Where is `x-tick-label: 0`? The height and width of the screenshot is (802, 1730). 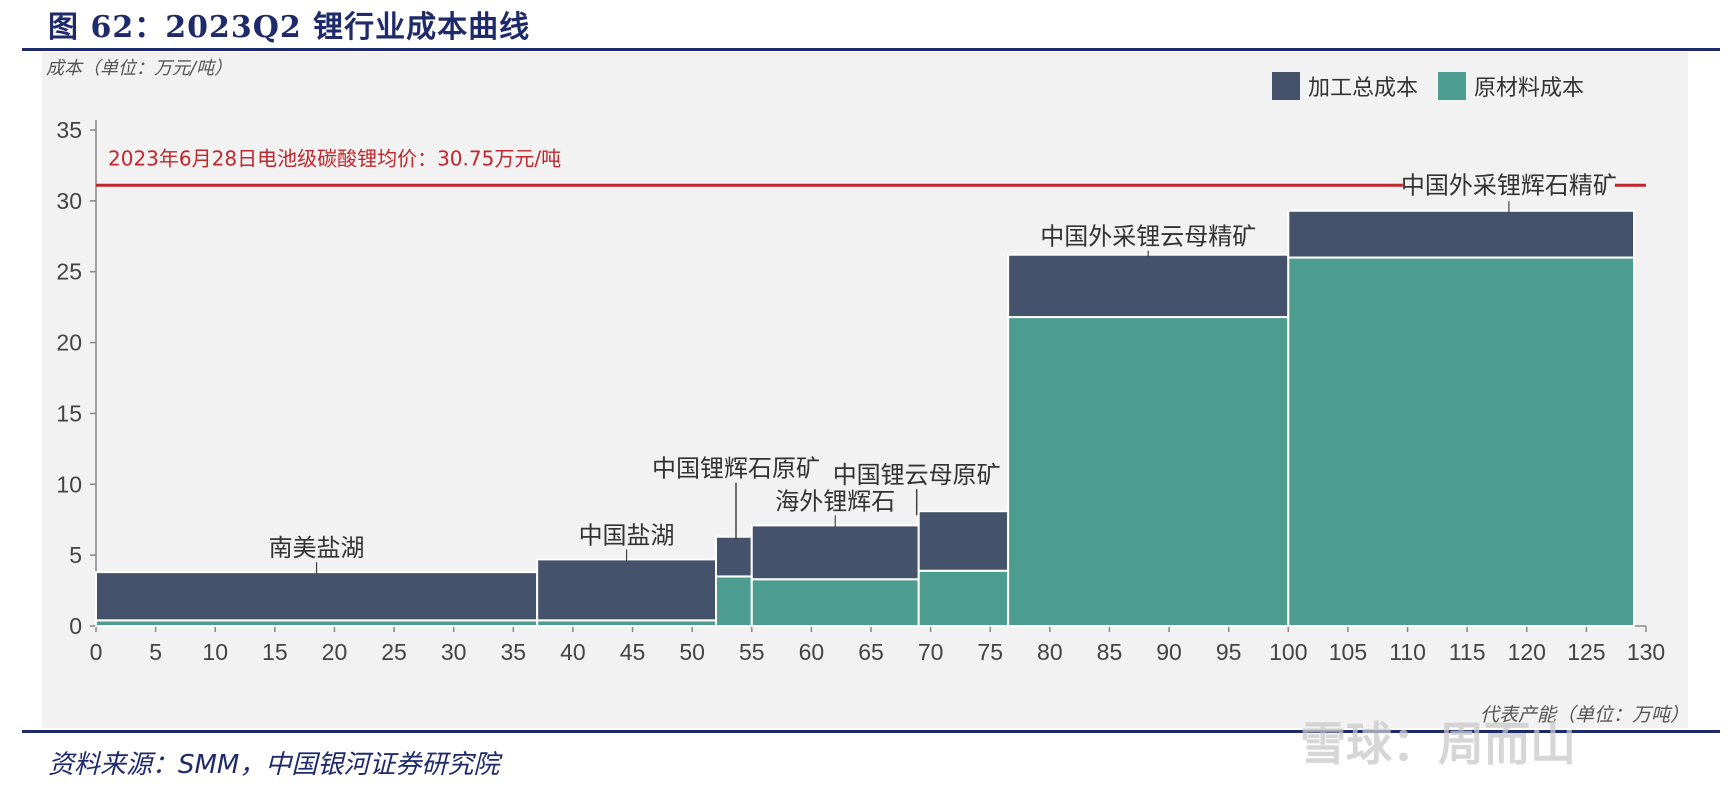
x-tick-label: 0 is located at coordinates (96, 652).